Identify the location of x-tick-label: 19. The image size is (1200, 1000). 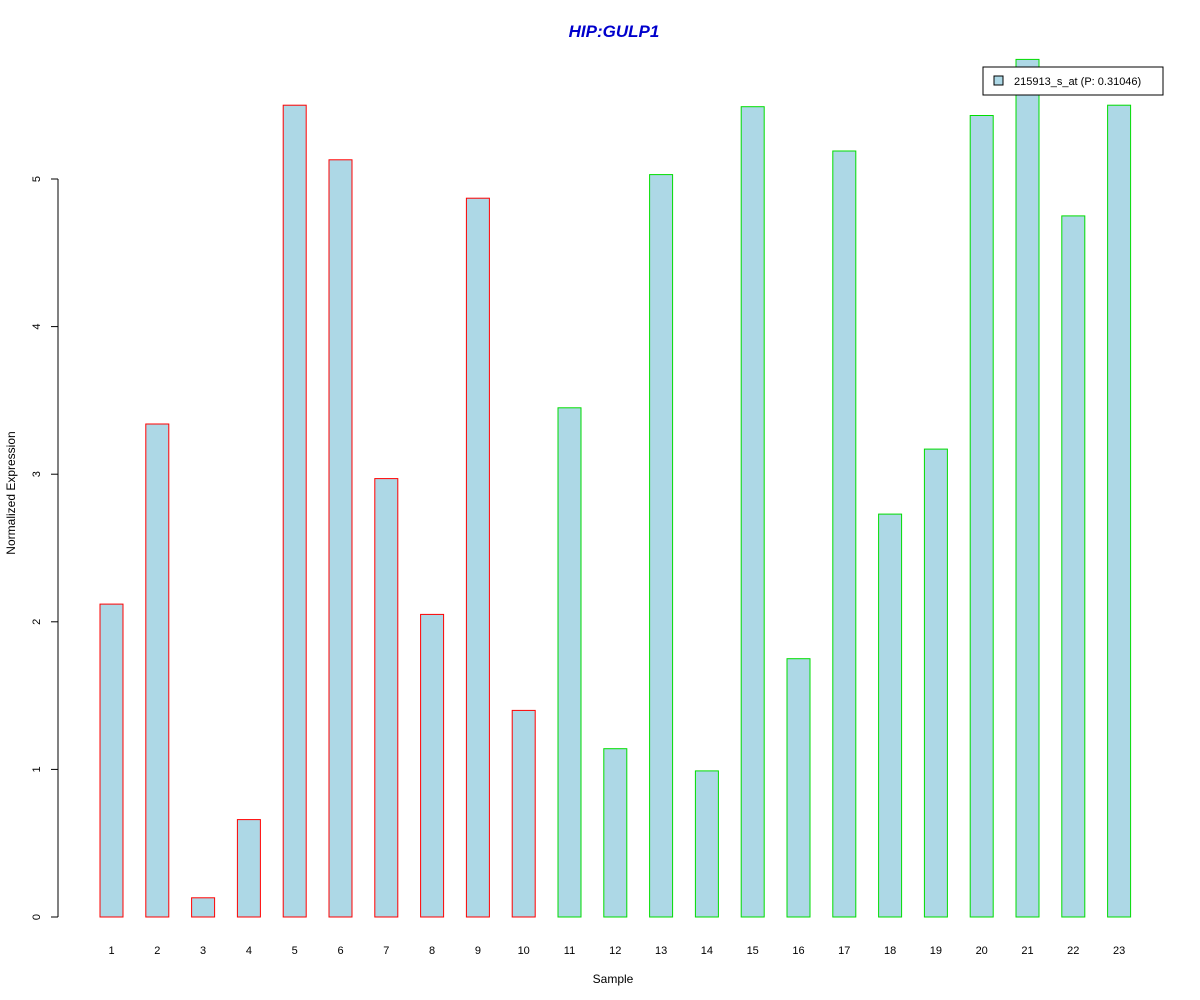
(936, 951).